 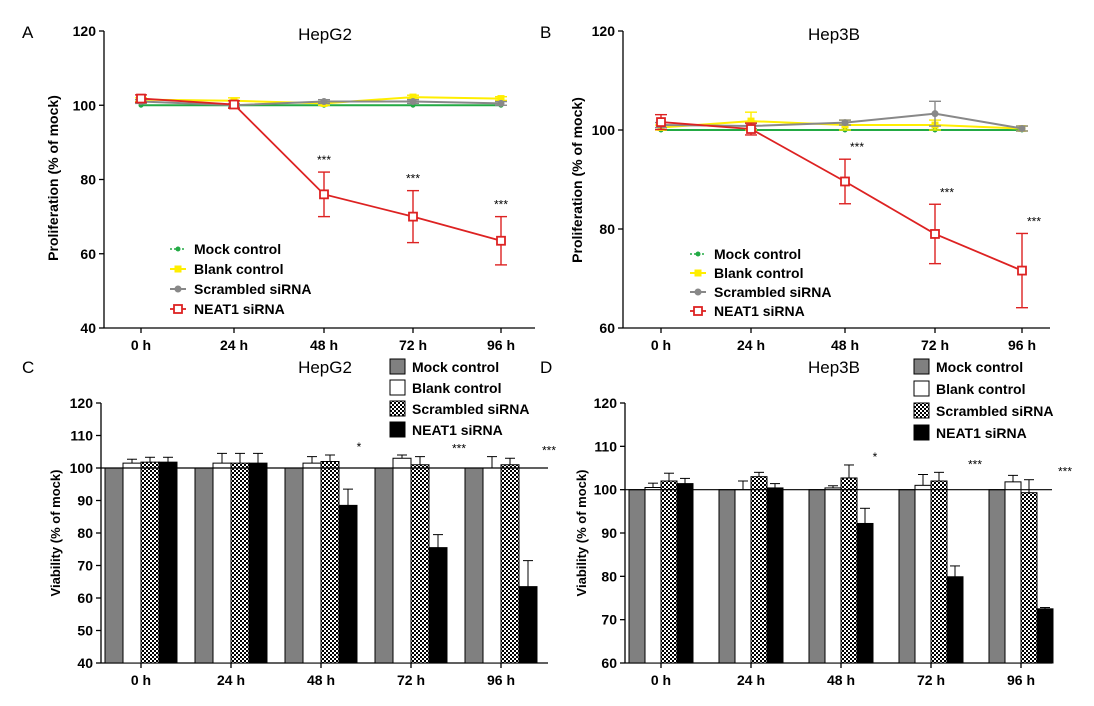 What do you see at coordinates (82, 403) in the screenshot?
I see `y-tick-label: 120` at bounding box center [82, 403].